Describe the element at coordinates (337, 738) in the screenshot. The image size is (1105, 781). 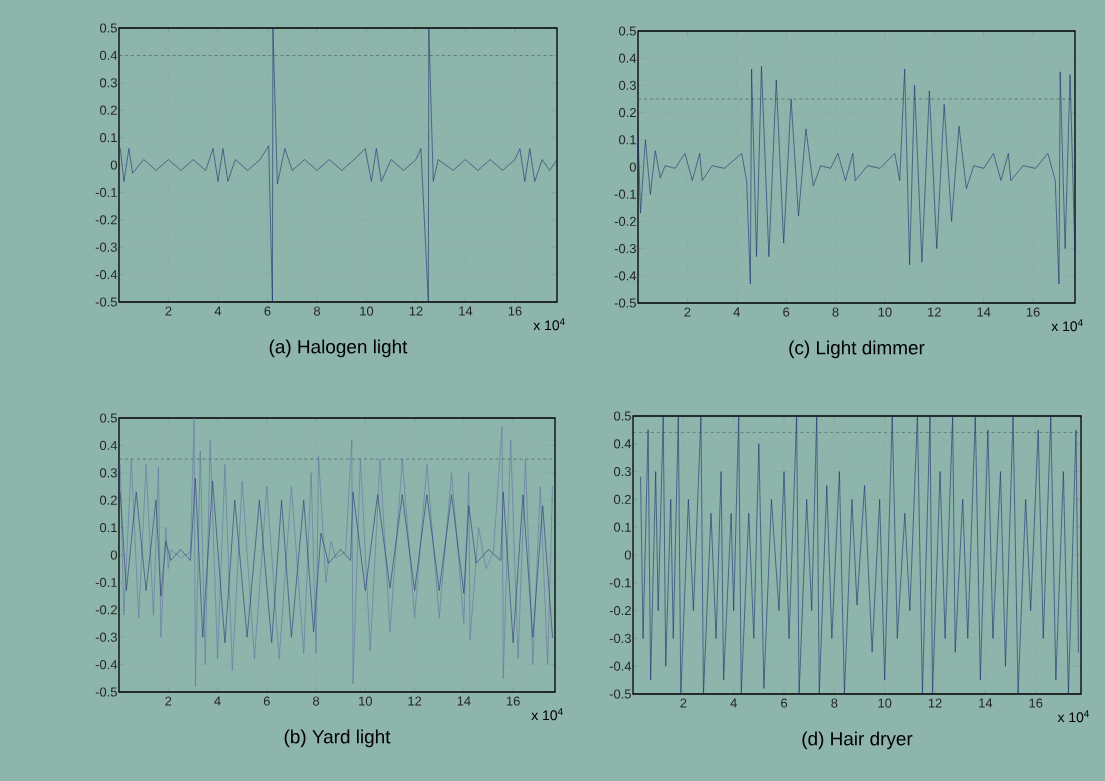
I see `text: (b) Yard light` at that location.